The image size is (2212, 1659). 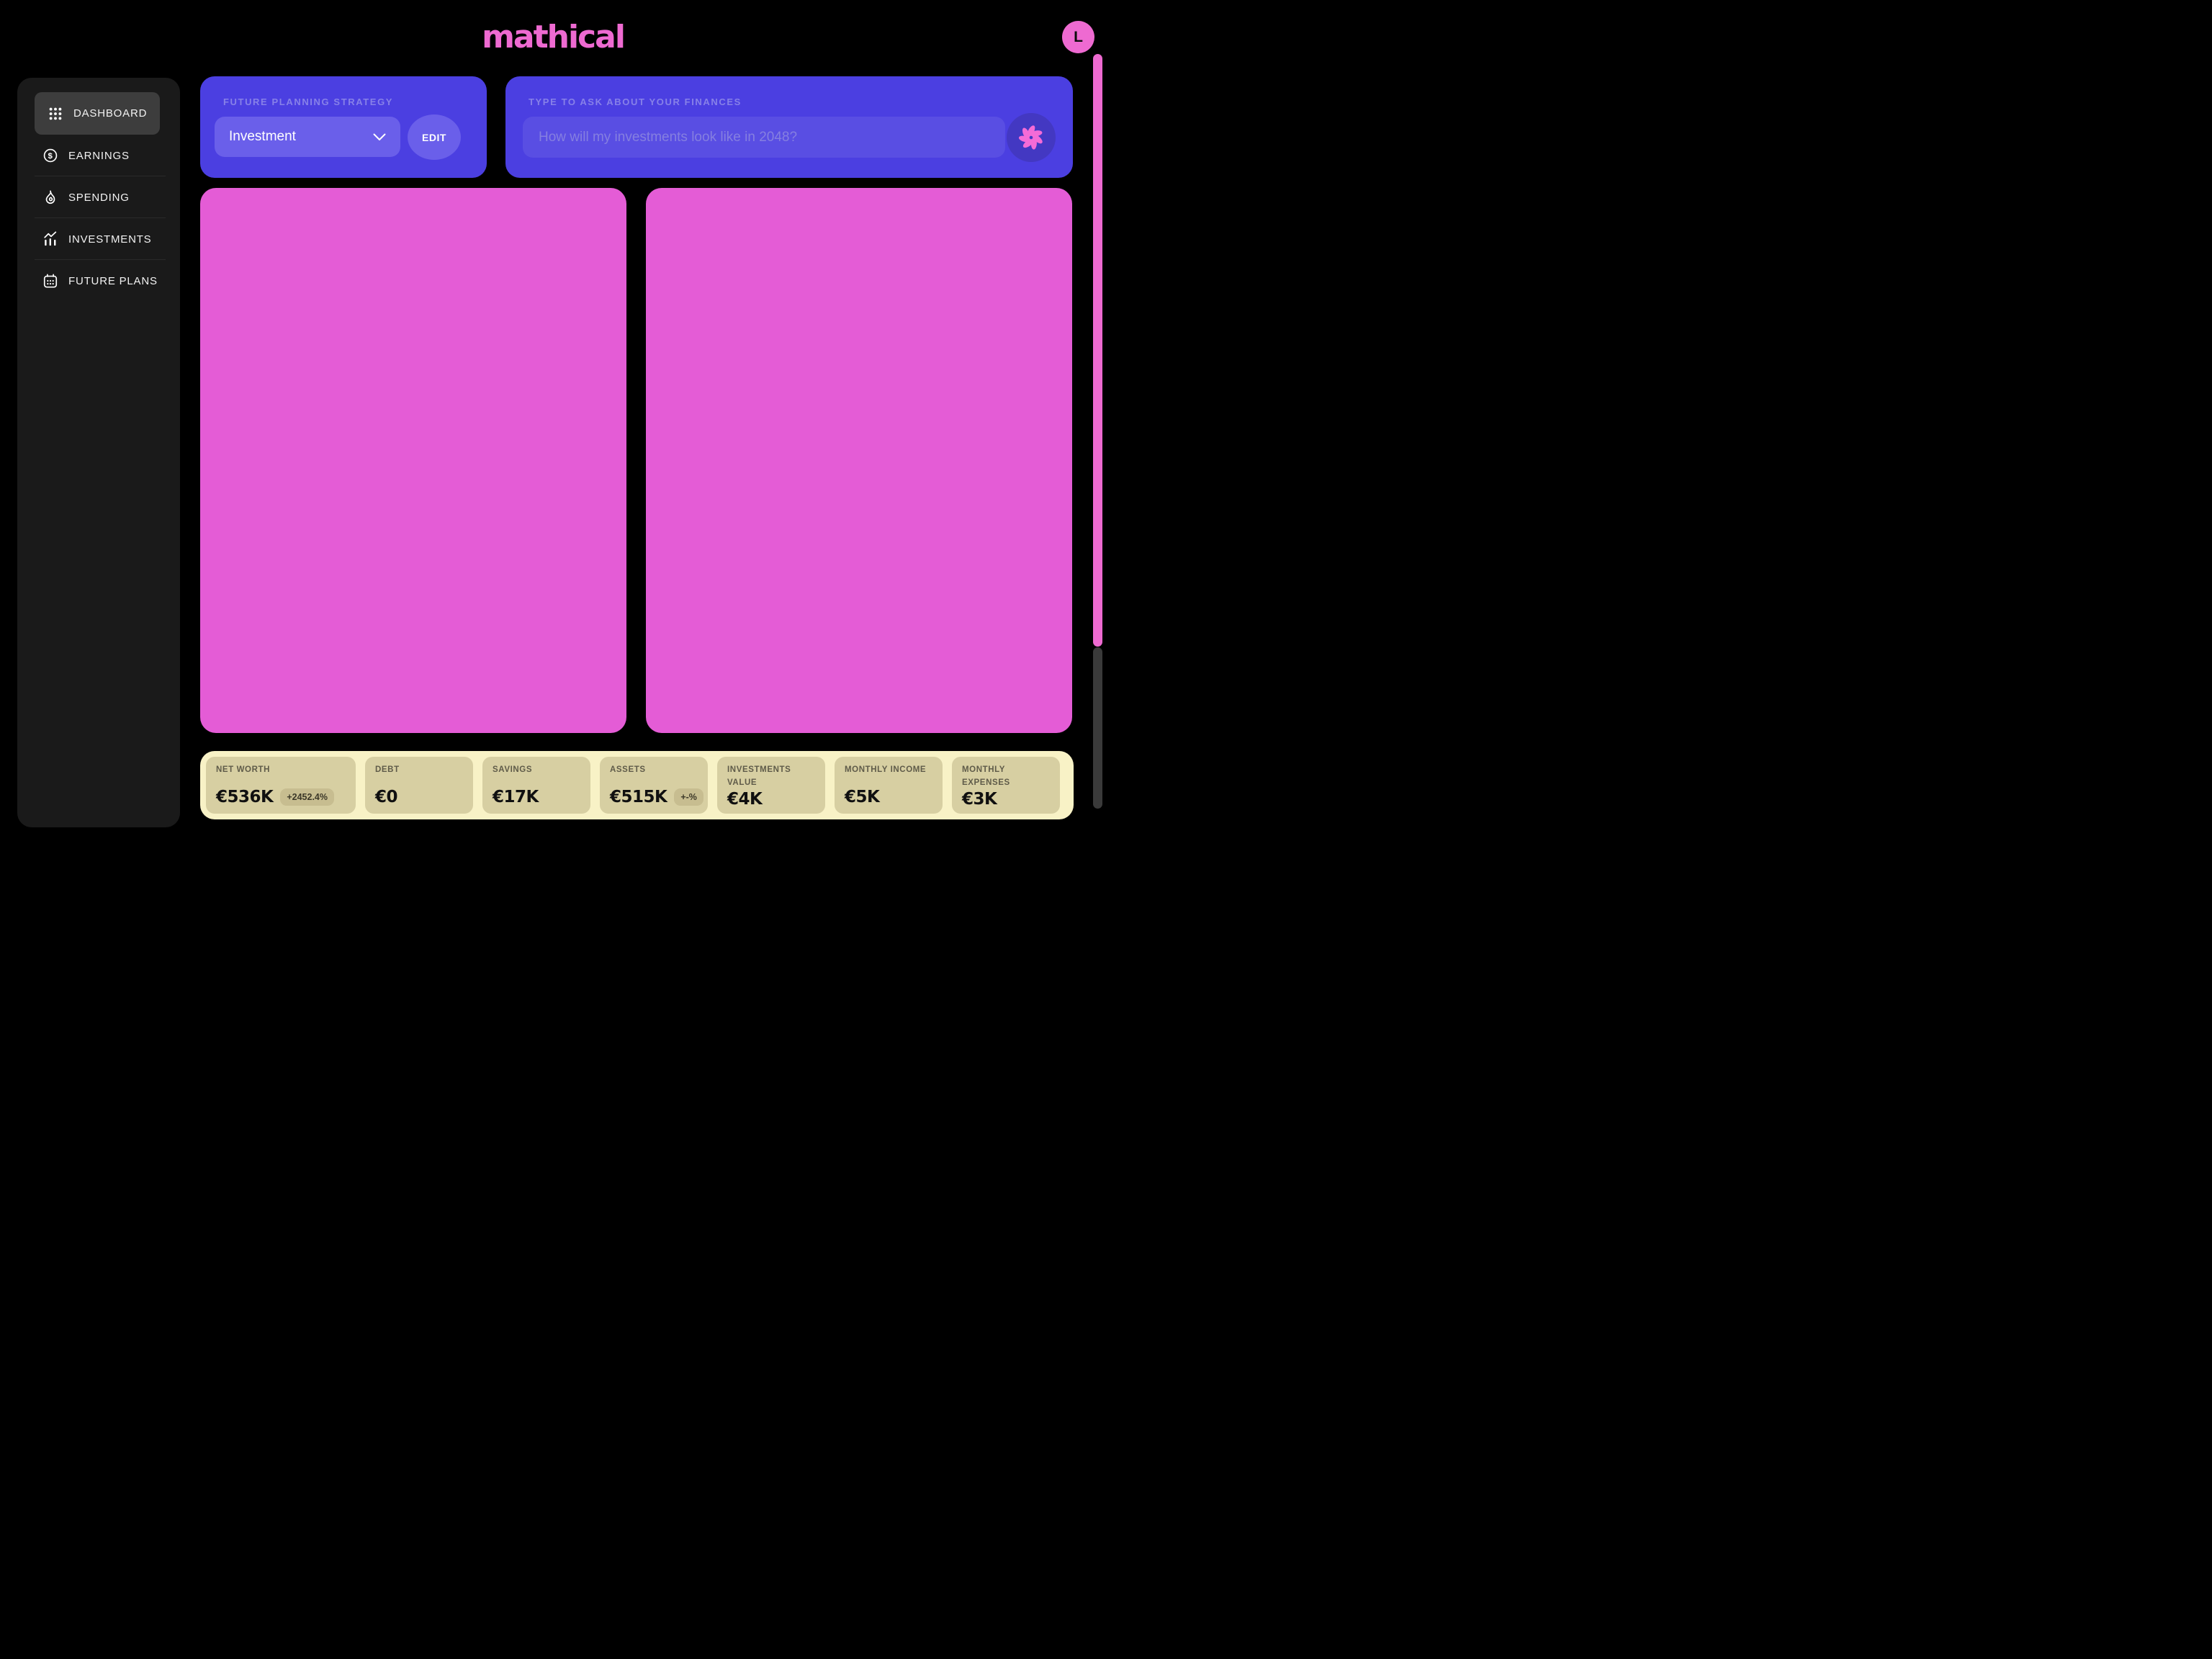 What do you see at coordinates (419, 785) in the screenshot?
I see `stat-card-debt: DEBT €0` at bounding box center [419, 785].